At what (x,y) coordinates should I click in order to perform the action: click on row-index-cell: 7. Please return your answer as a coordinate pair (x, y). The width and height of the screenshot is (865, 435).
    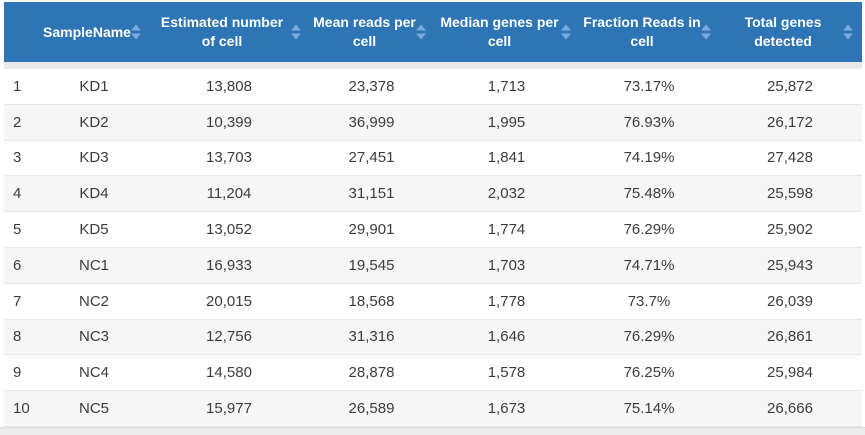
    Looking at the image, I should click on (17, 301).